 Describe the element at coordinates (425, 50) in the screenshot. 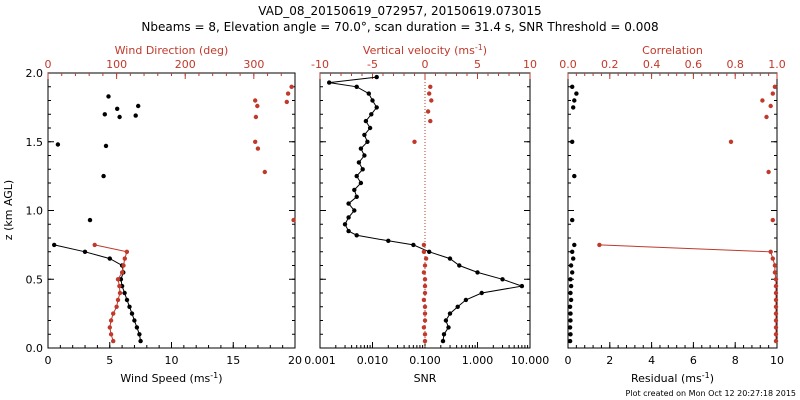

I see `top-axis-label: Vertical velocity (ms-1)` at that location.